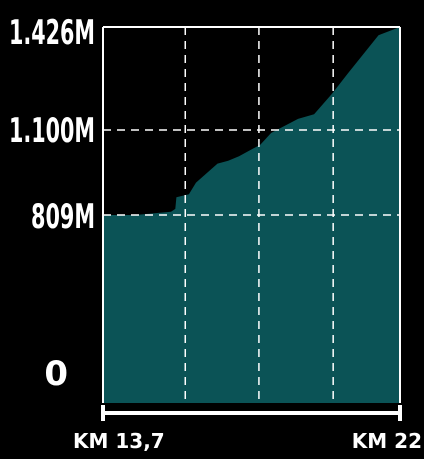  Describe the element at coordinates (56, 374) in the screenshot. I see `y-tick-label: 0` at that location.